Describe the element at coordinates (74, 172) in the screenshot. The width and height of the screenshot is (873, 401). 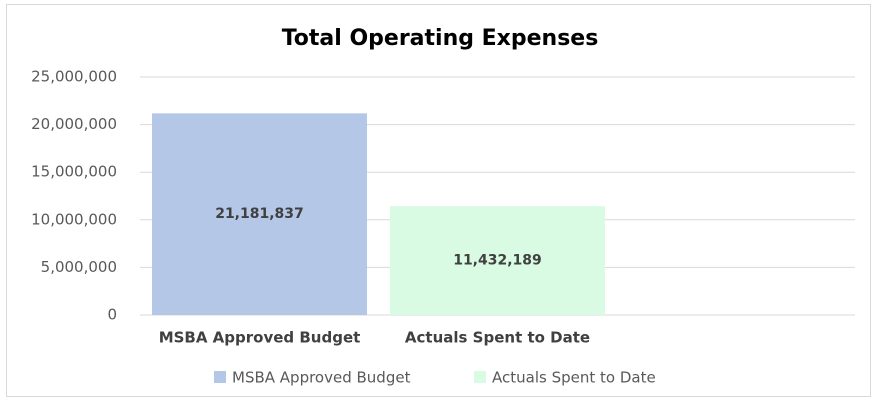
I see `y-tick-label: 15,000,000` at that location.